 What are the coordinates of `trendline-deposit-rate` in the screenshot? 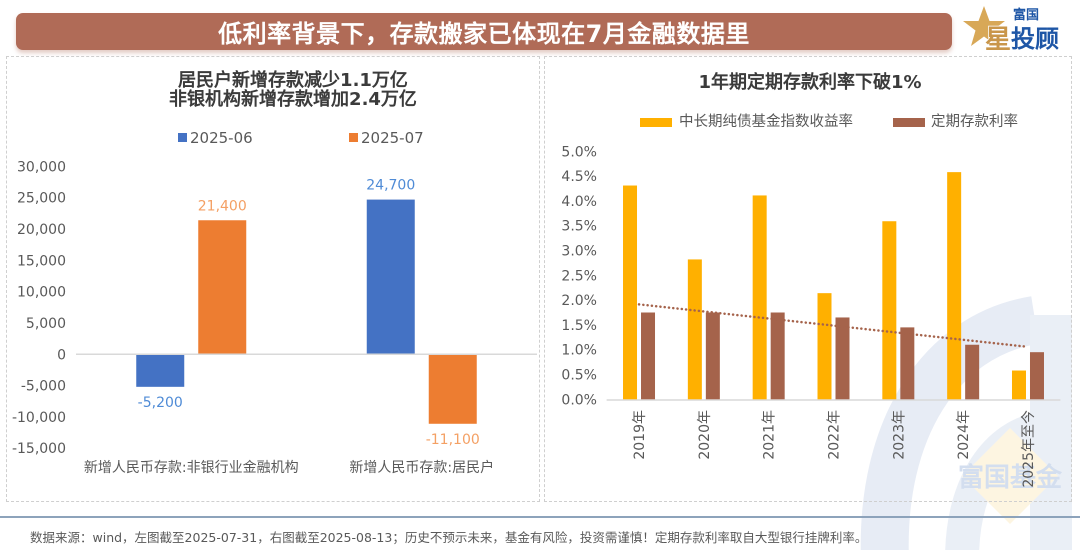 It's located at (833, 326).